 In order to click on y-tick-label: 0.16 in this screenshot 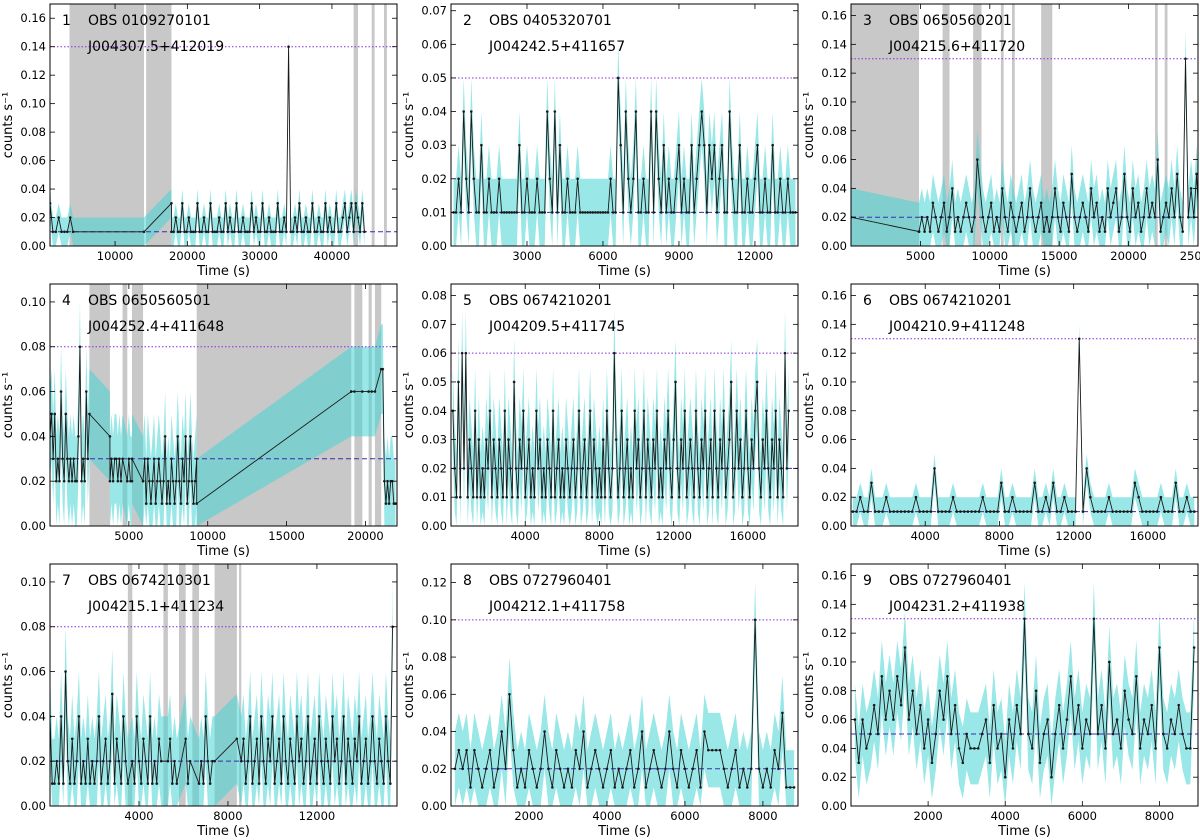, I will do `click(834, 576)`.